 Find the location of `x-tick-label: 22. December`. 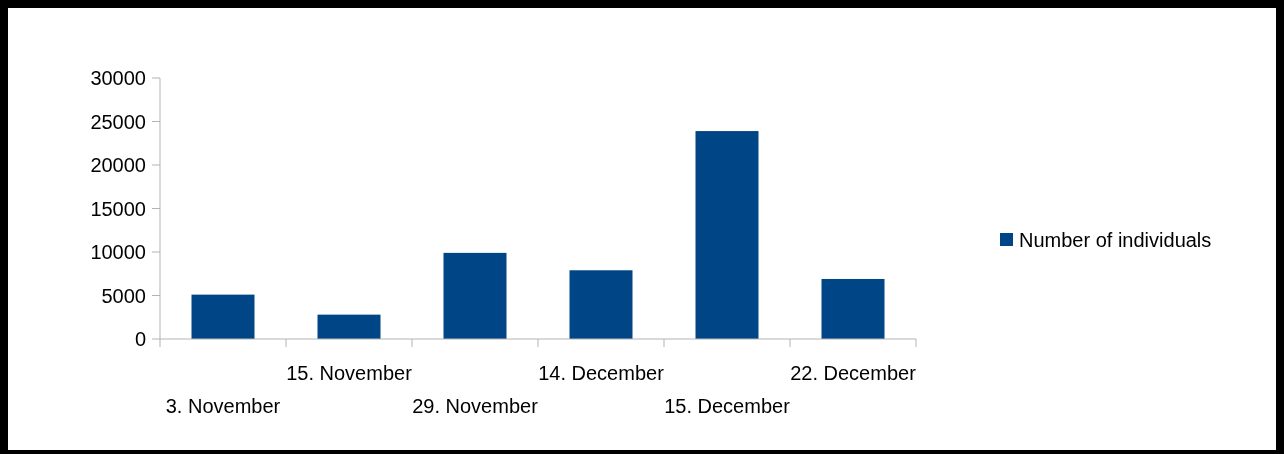

x-tick-label: 22. December is located at coordinates (853, 373).